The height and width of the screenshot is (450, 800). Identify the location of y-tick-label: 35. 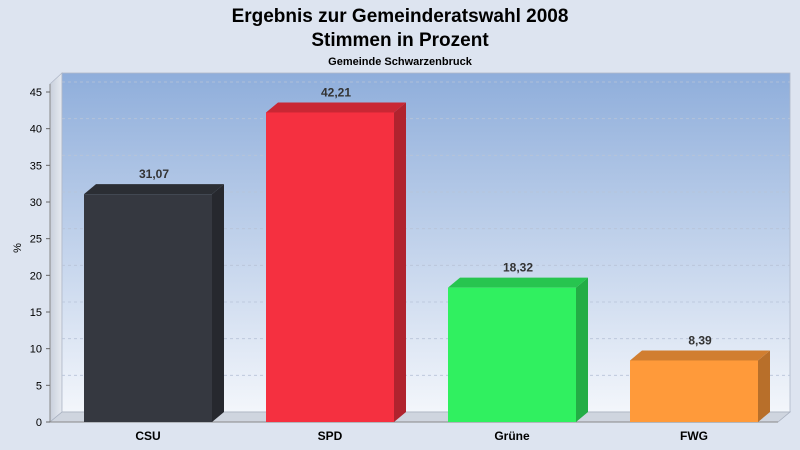
(36, 166).